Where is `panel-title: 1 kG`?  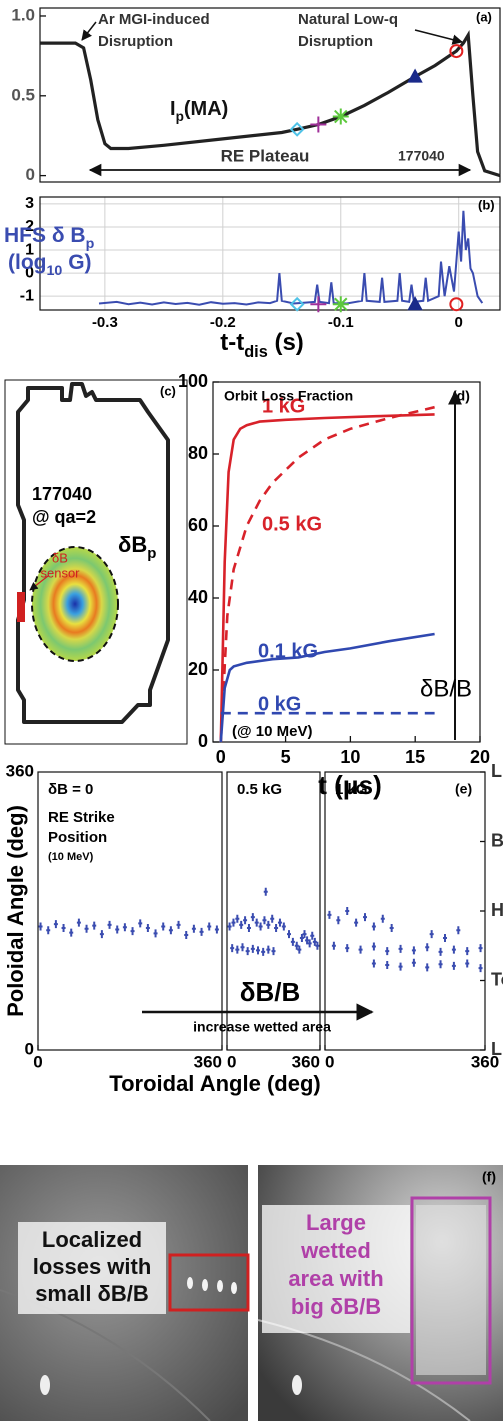
panel-title: 1 kG is located at coordinates (351, 789).